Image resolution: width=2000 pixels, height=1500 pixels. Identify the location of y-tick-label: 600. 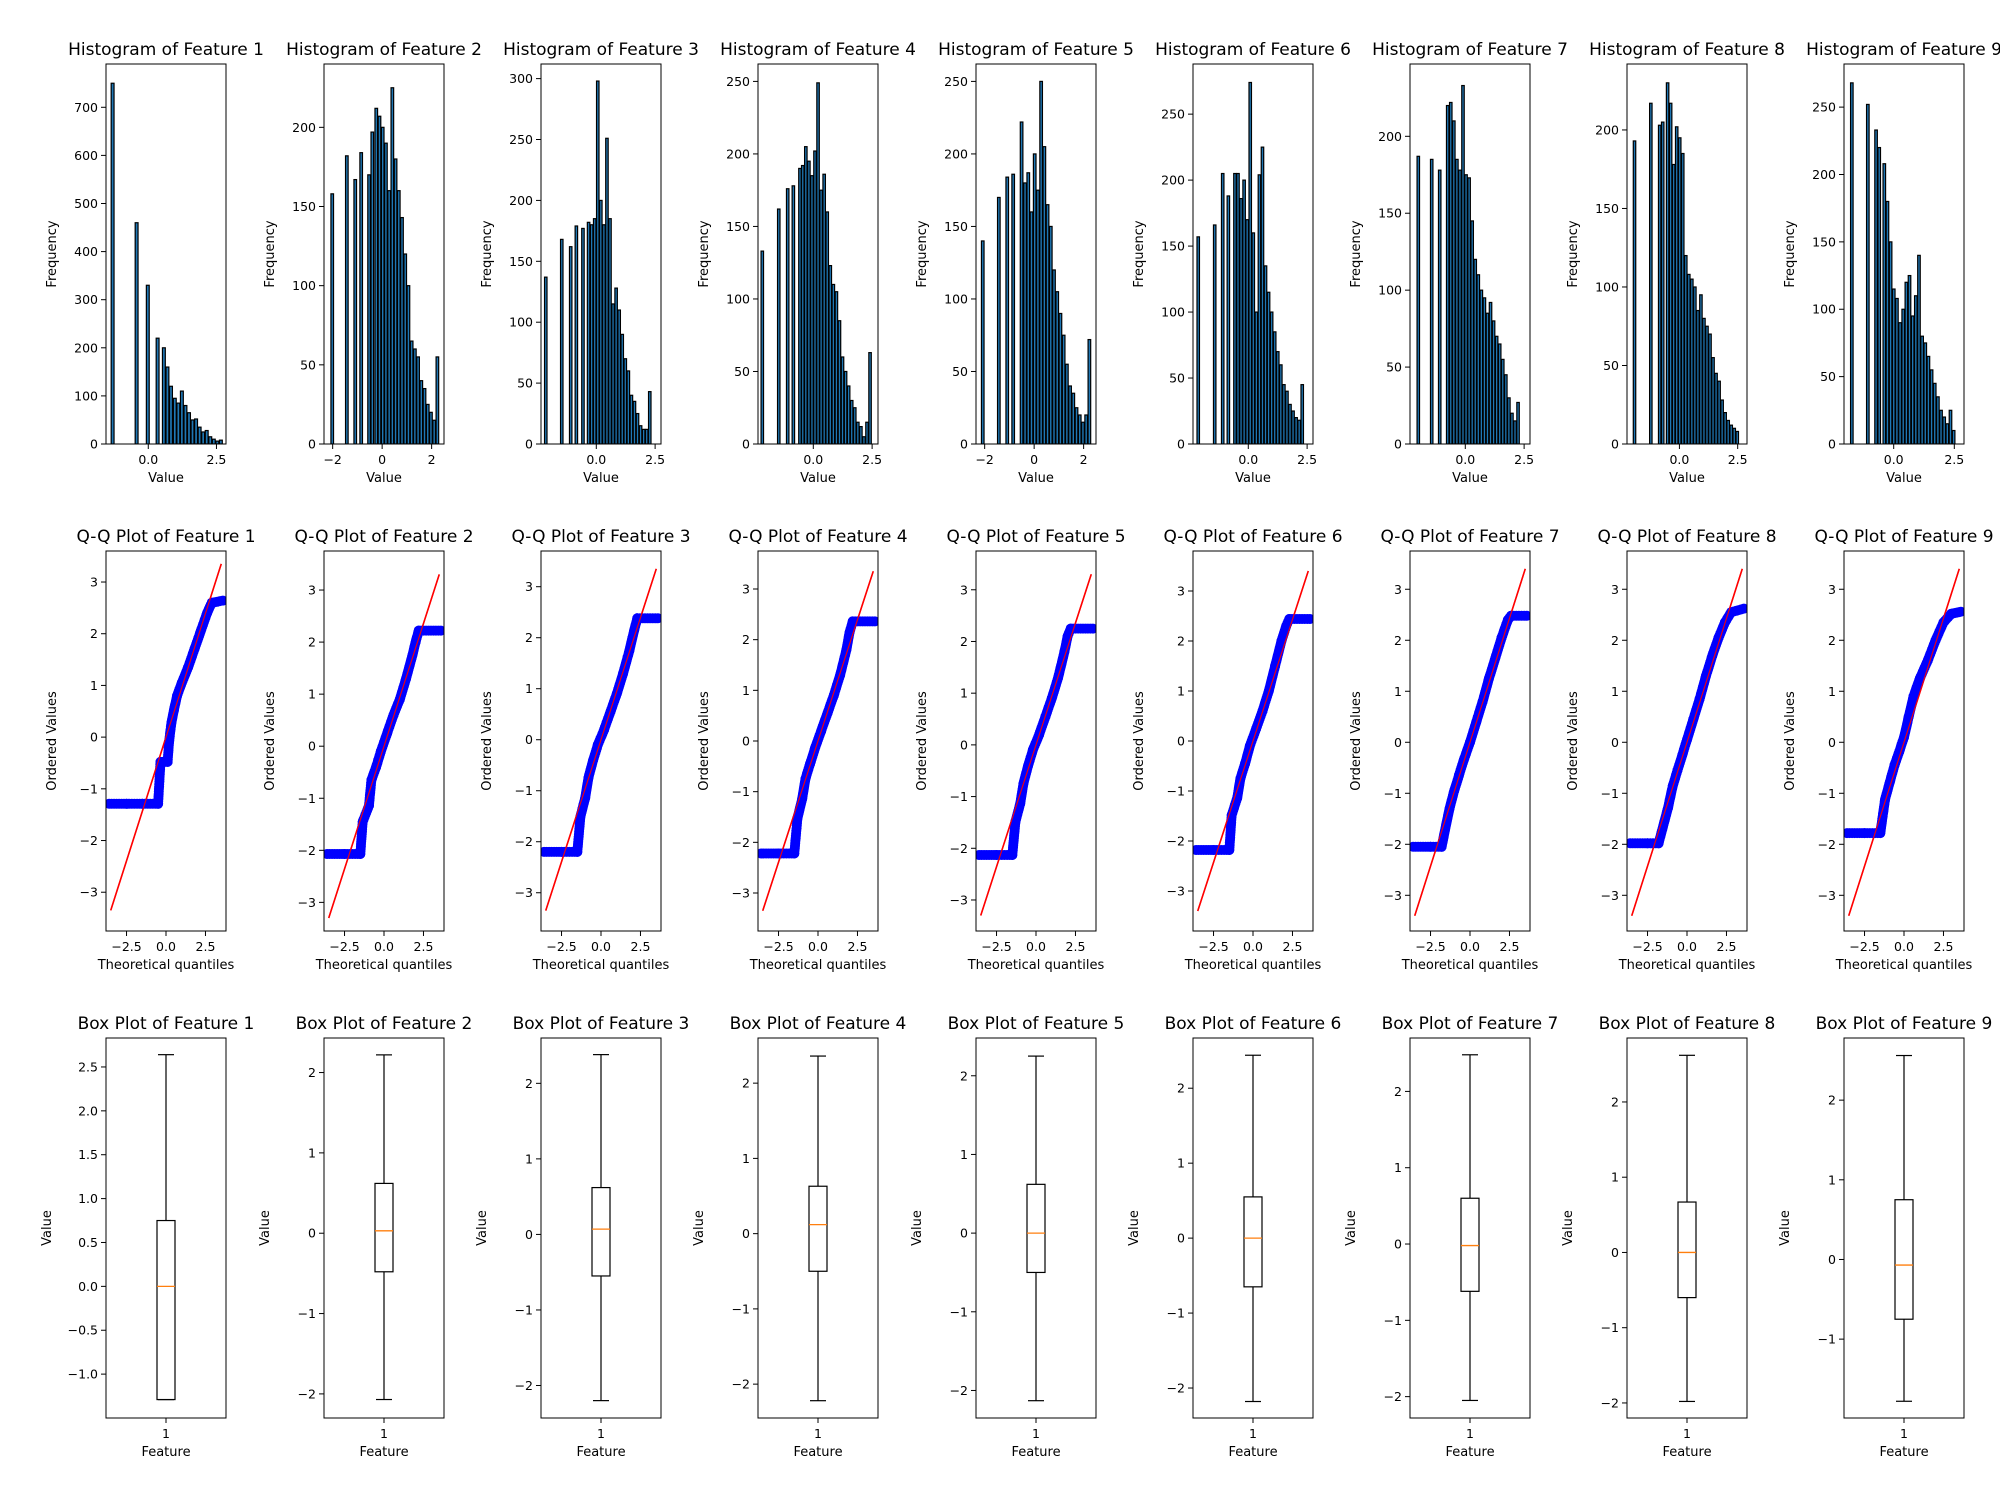
(86, 155).